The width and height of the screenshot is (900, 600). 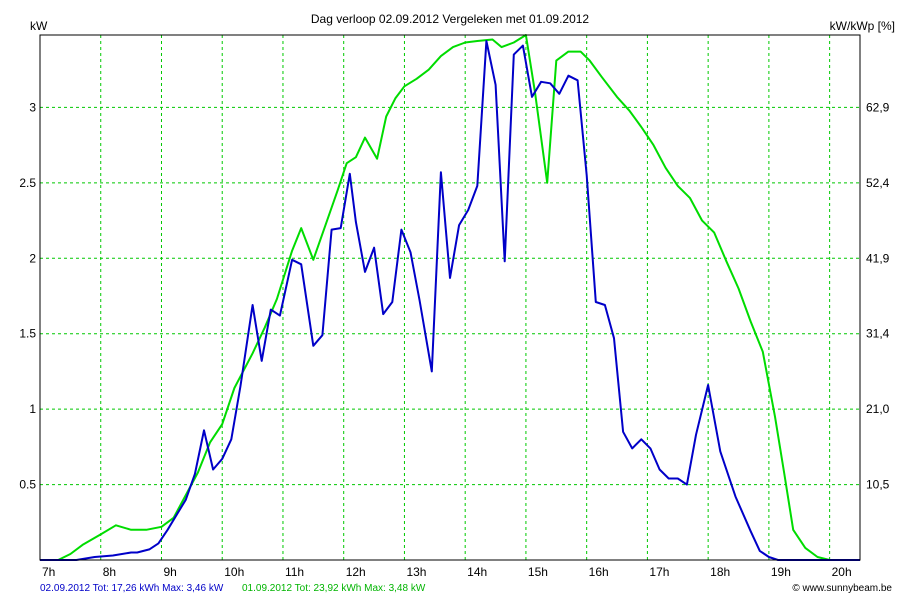 I want to click on footer-series-1-summary: 02.09.2012 Tot: 17,26 kWh Max: 3,46 kW, so click(x=132, y=588).